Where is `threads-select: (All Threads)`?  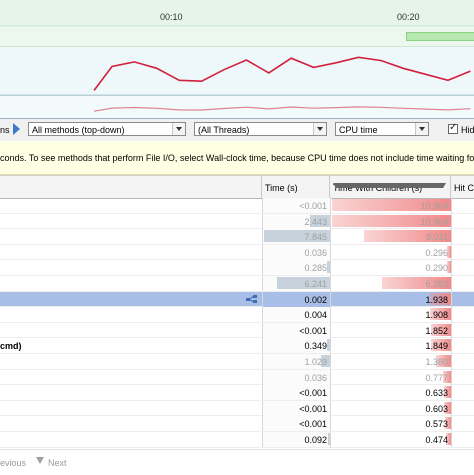
threads-select: (All Threads) is located at coordinates (260, 129).